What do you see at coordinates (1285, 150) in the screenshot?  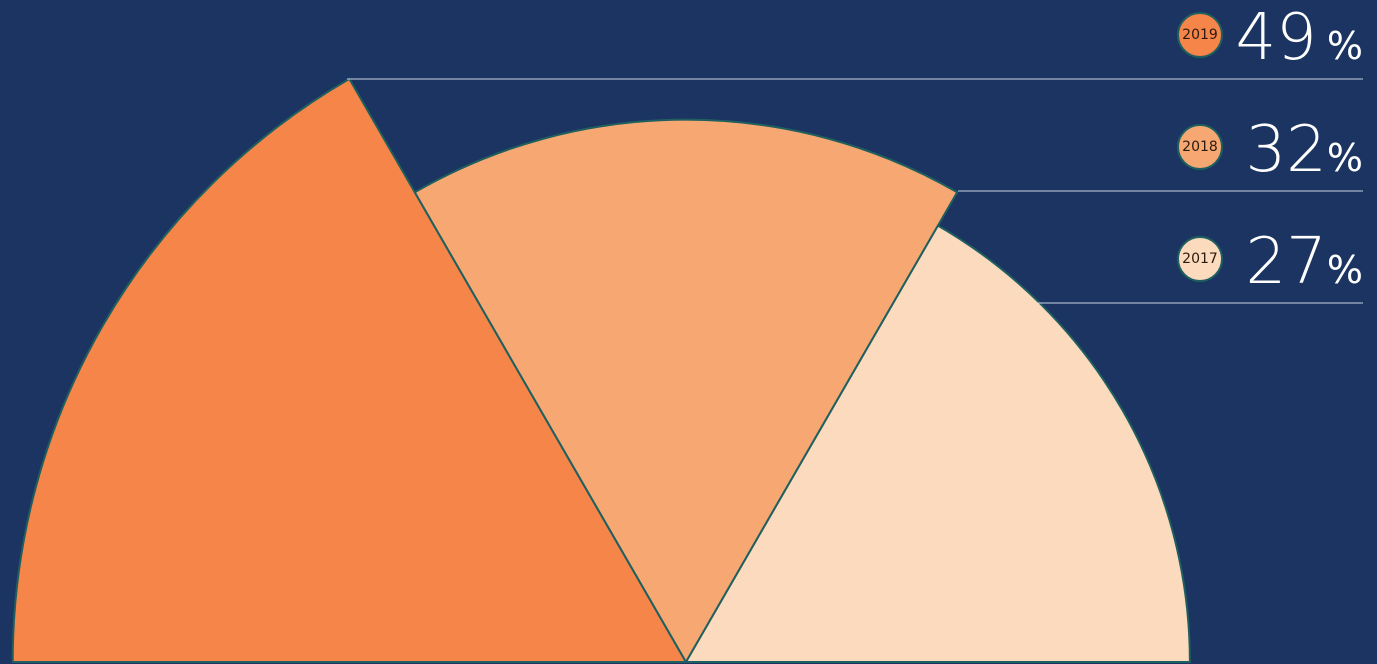 I see `value-number: 32` at bounding box center [1285, 150].